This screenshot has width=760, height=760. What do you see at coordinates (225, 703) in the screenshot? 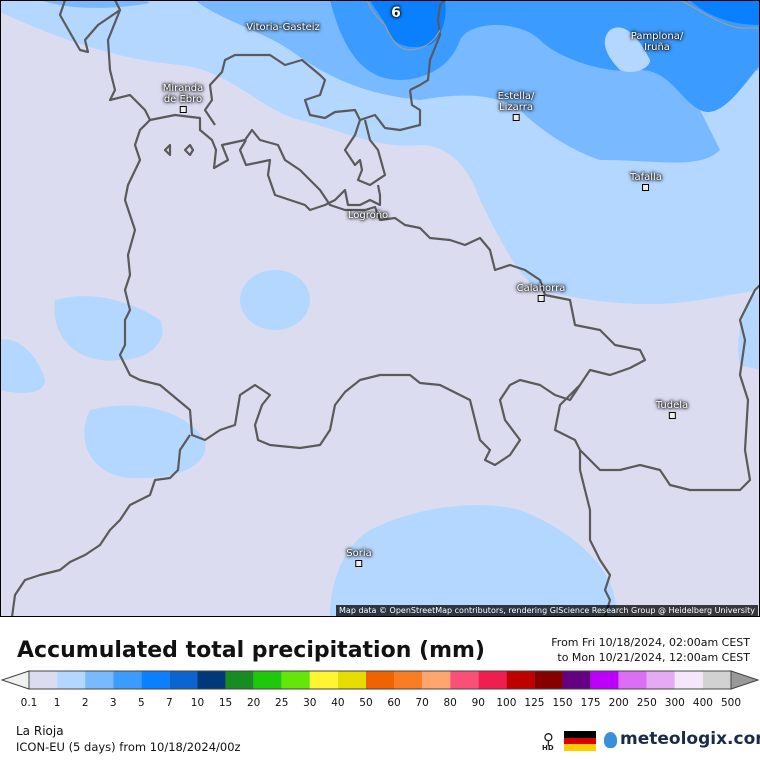
I see `legend-tick-label: 15` at bounding box center [225, 703].